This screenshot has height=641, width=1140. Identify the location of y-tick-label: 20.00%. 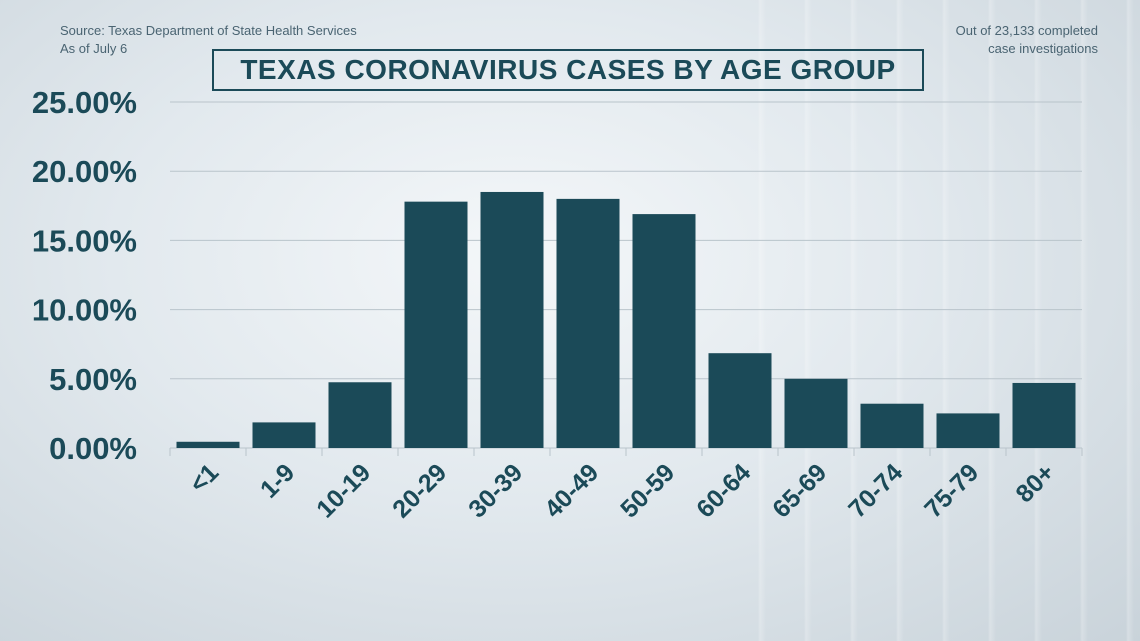
(84, 171).